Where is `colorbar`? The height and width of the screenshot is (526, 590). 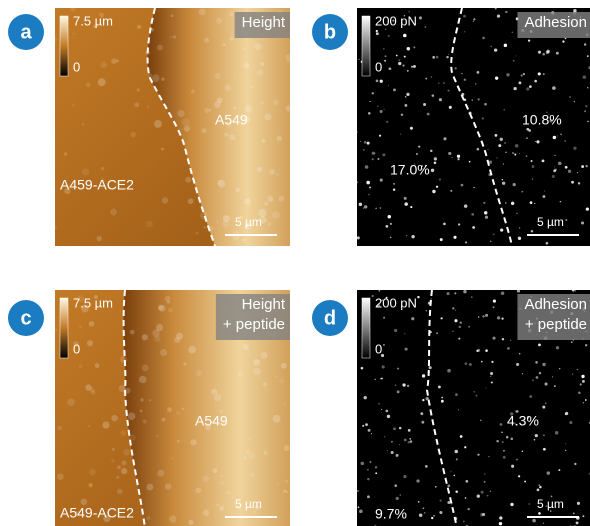
colorbar is located at coordinates (64, 328).